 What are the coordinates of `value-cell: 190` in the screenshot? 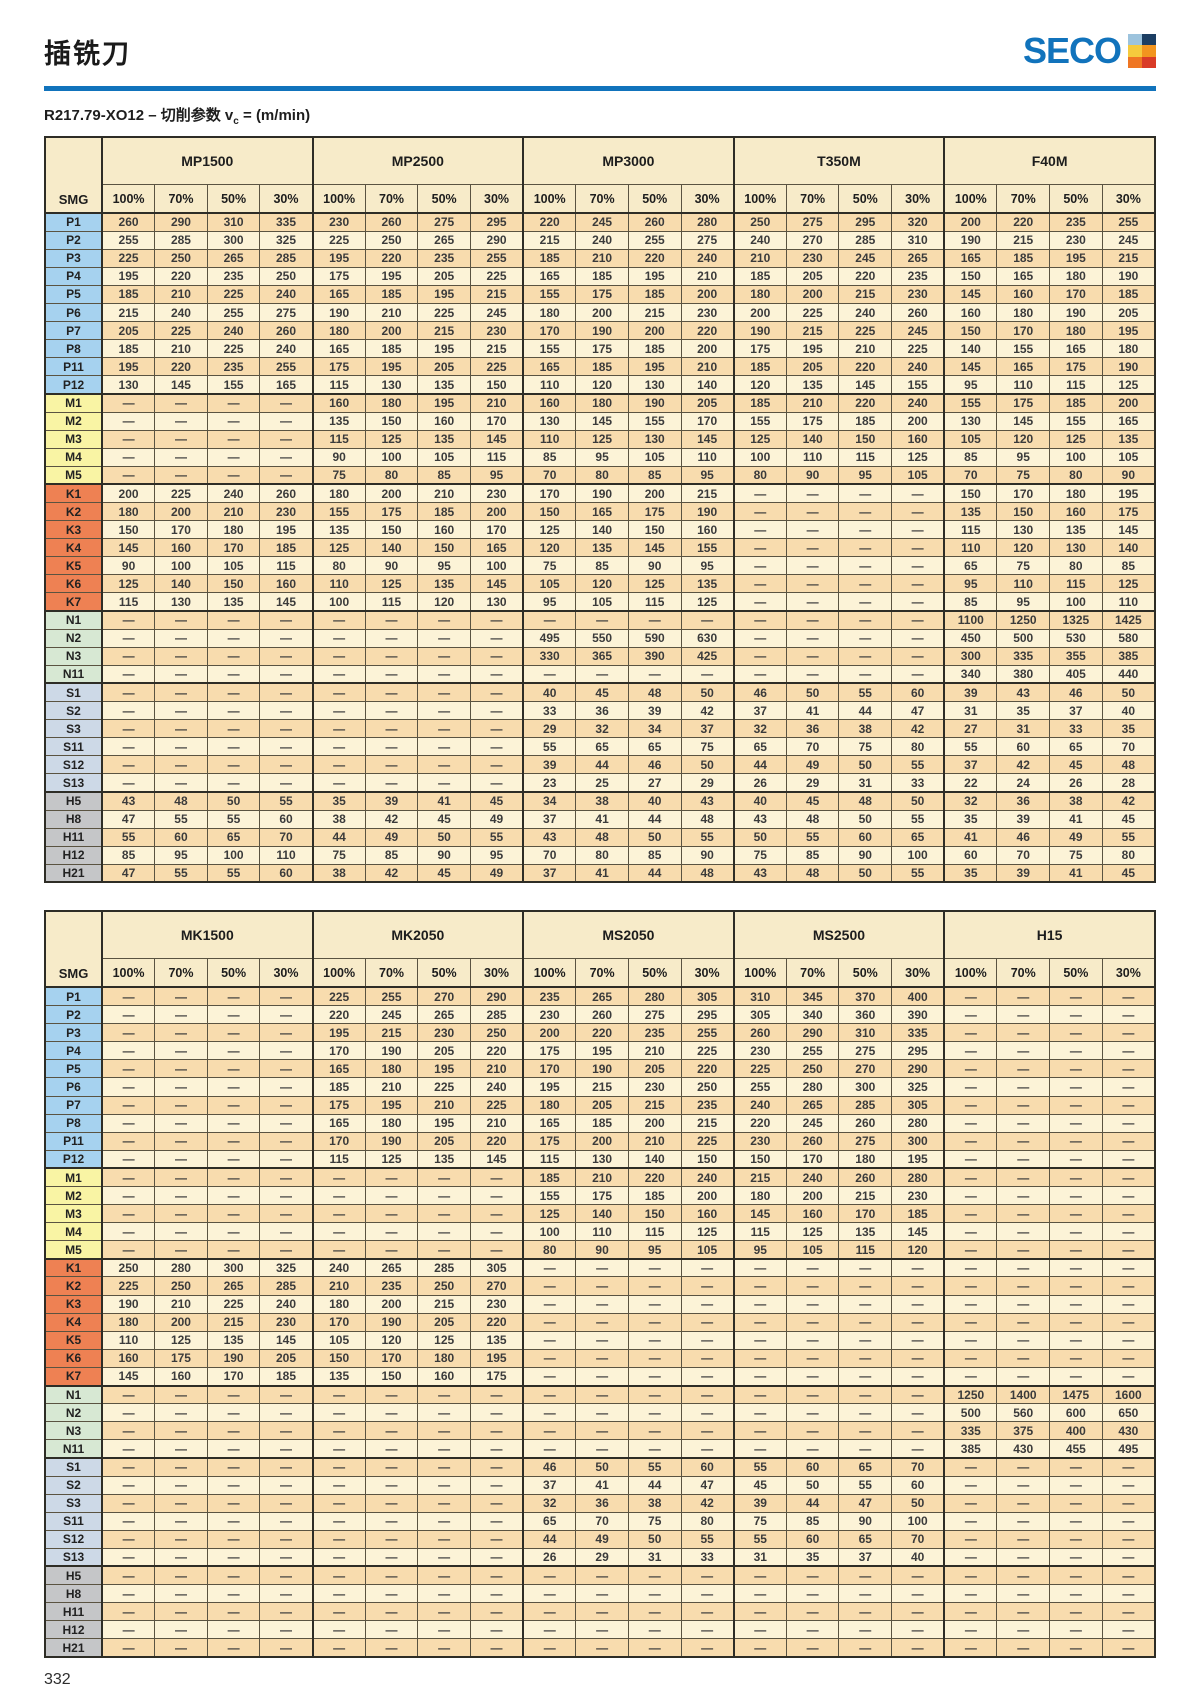 It's located at (602, 493).